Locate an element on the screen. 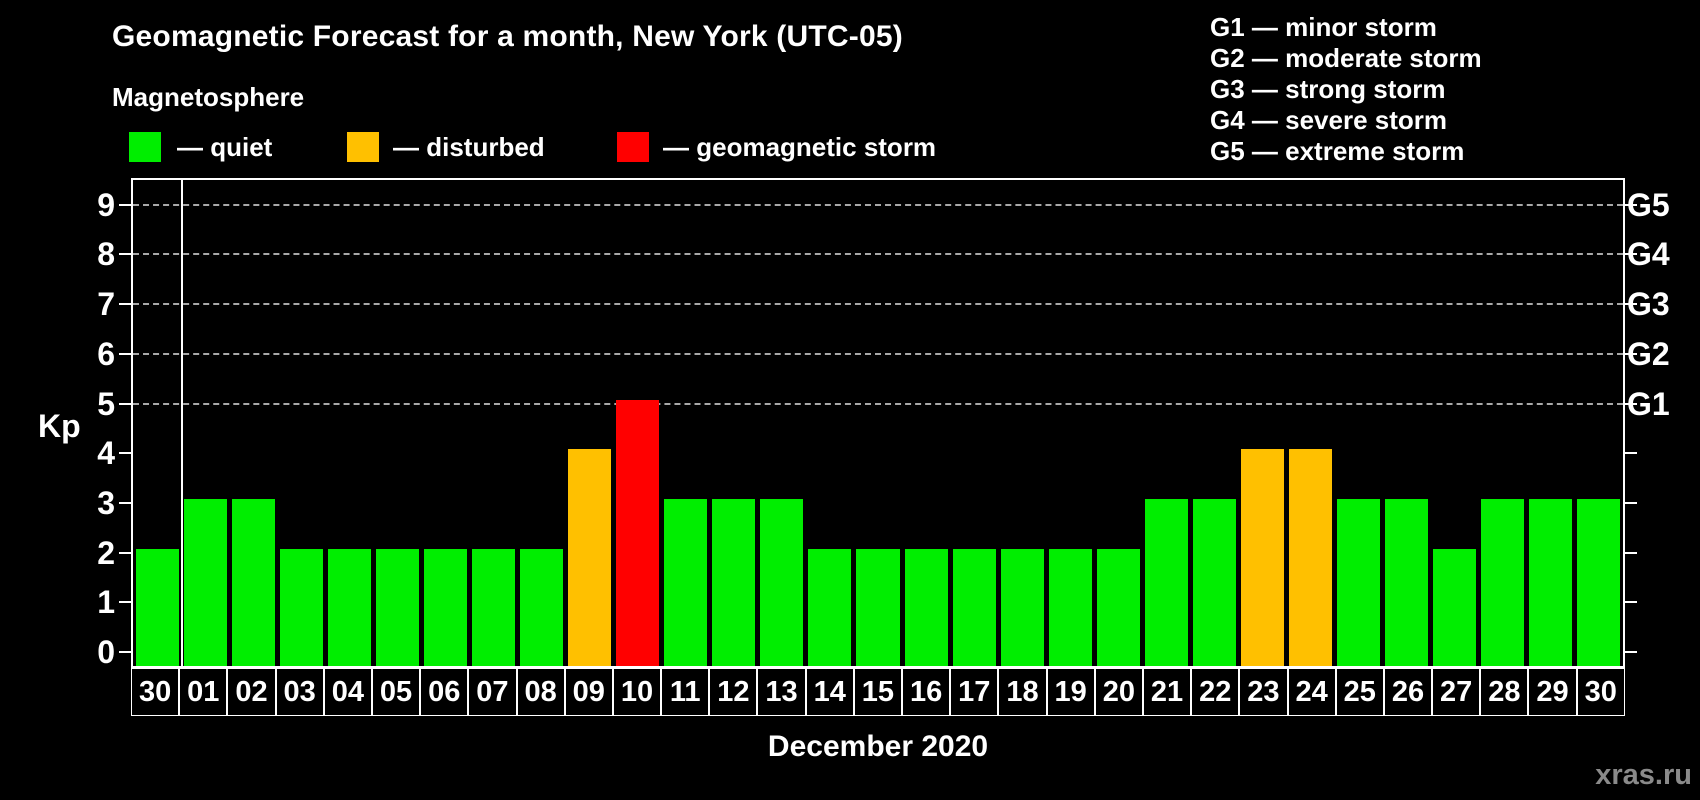 The image size is (1700, 800). day-label-22: 22 is located at coordinates (1215, 692).